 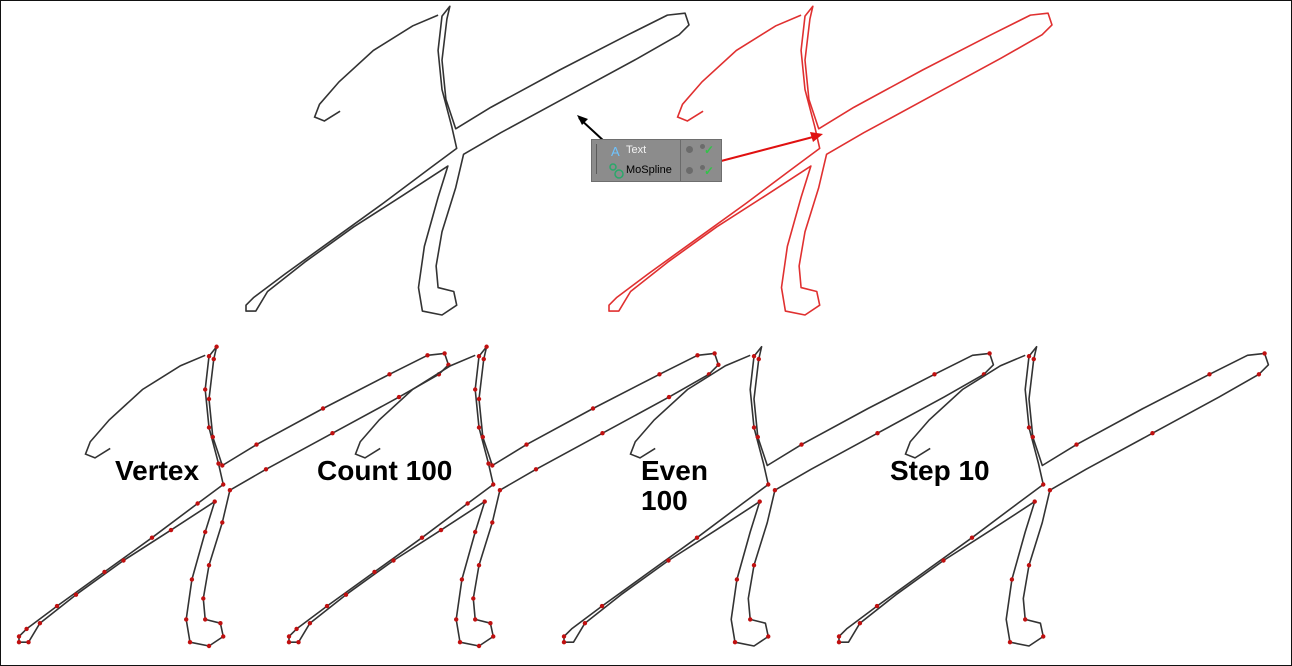 I want to click on caption-vertex: Vertex, so click(x=157, y=470).